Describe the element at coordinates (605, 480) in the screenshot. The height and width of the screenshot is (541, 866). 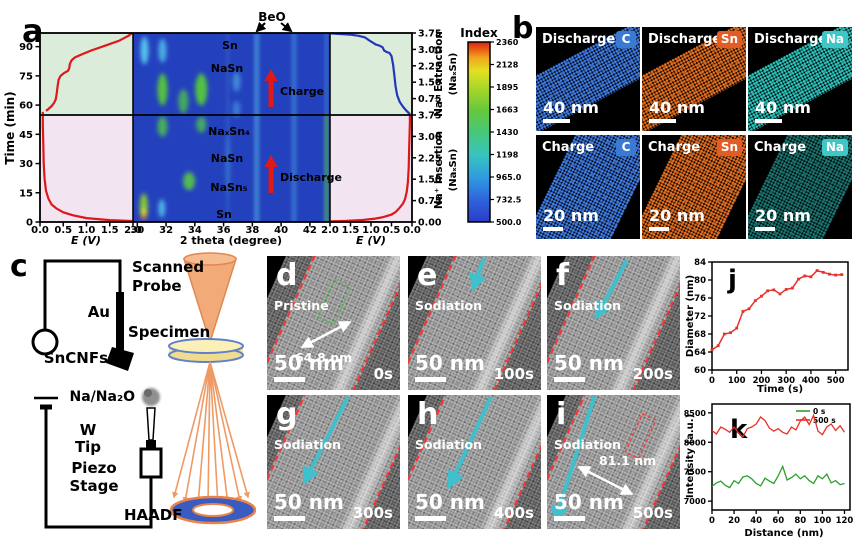
I see `diameter-arrow` at that location.